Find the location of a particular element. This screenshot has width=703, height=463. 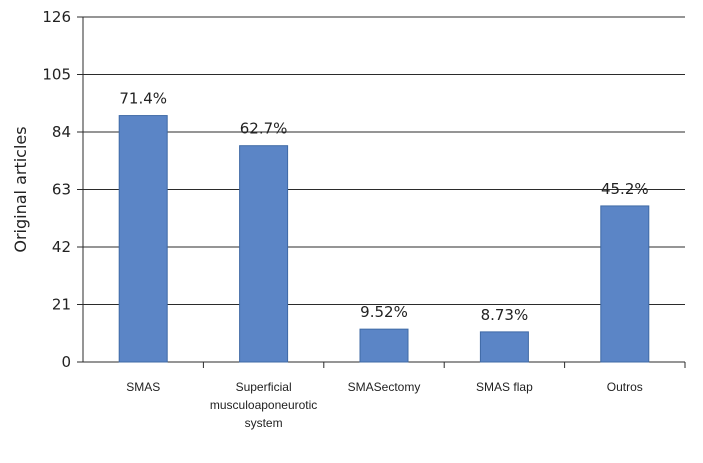

x-category-label-line: Outros is located at coordinates (625, 387).